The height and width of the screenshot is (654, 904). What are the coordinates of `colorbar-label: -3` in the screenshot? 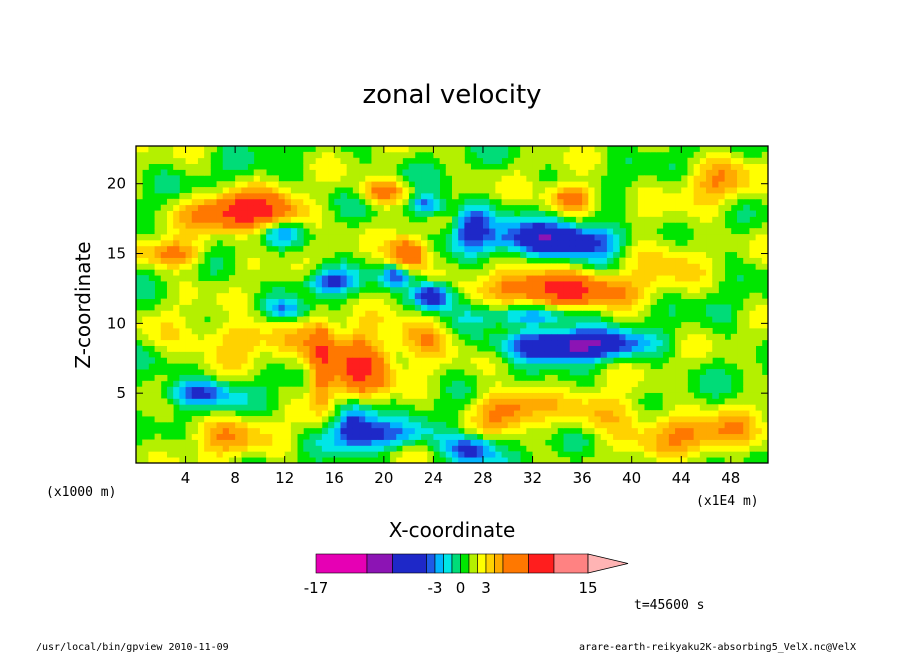 It's located at (435, 588).